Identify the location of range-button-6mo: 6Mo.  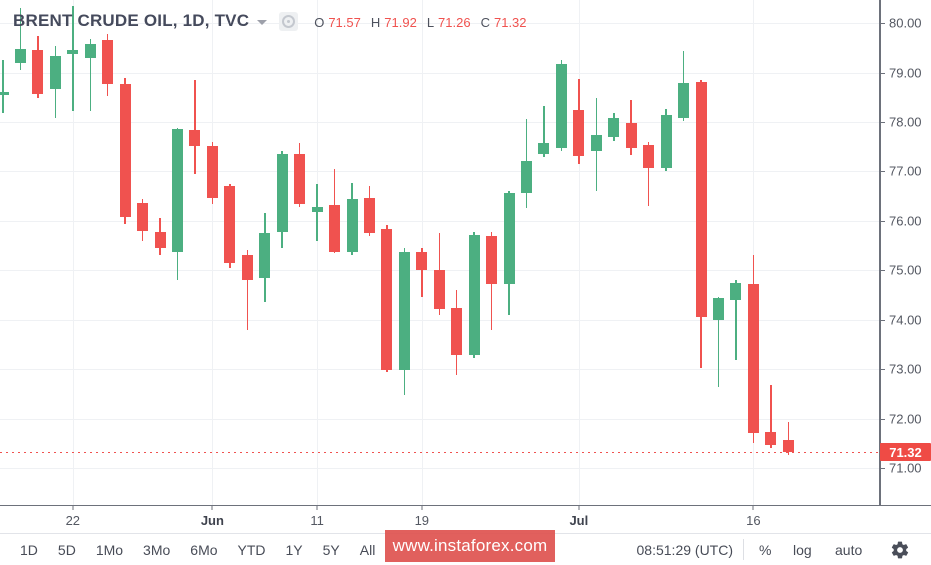
(204, 549).